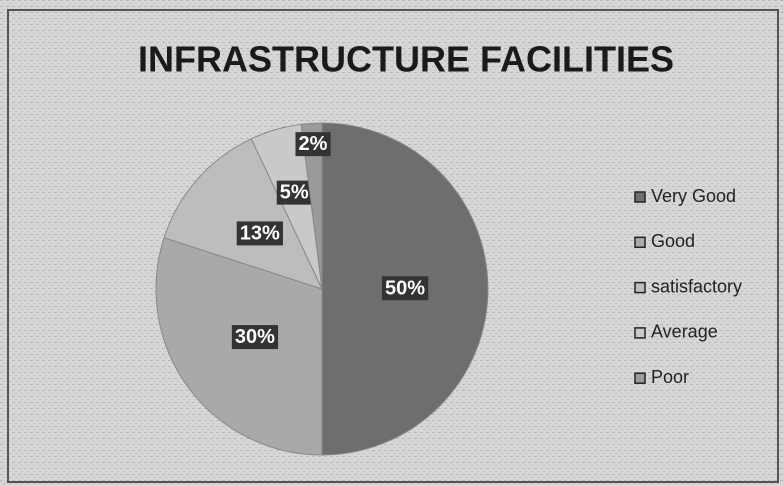 The image size is (783, 486). I want to click on data-label: 13%, so click(260, 233).